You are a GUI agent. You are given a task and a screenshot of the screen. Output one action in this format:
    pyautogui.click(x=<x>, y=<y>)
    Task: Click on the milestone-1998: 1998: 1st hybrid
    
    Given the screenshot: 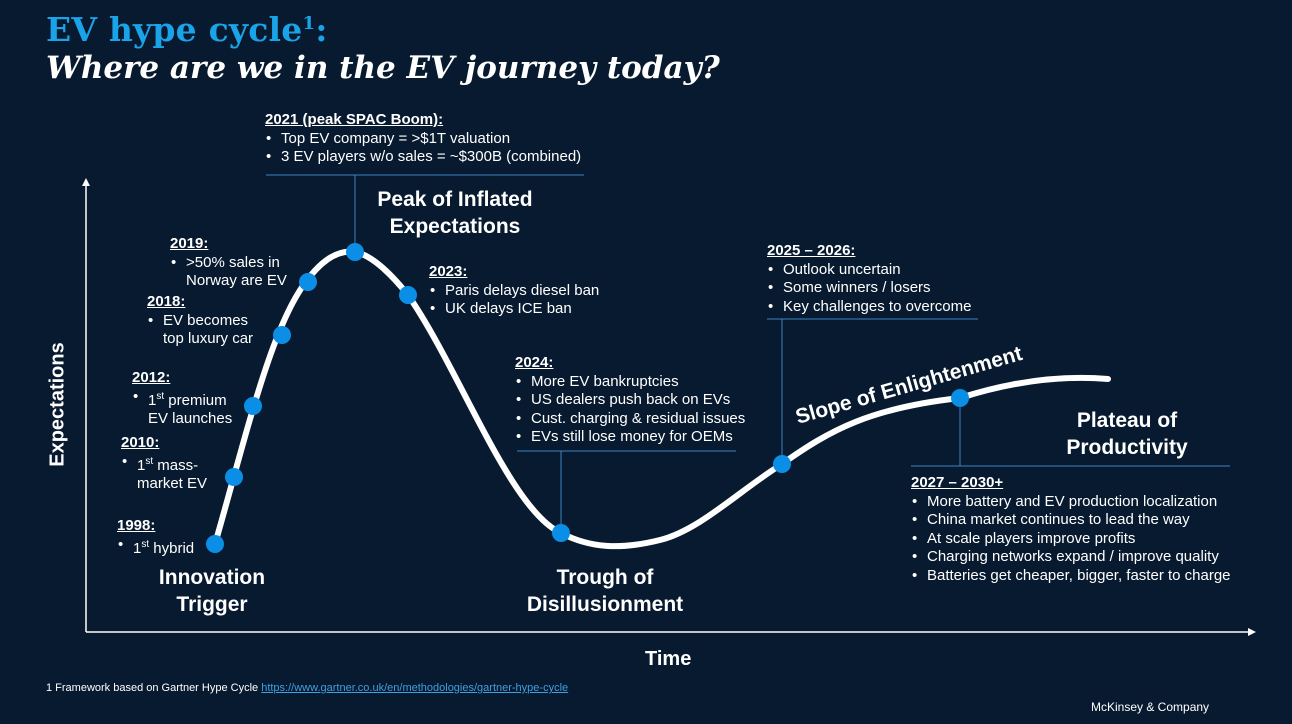 What is the action you would take?
    pyautogui.click(x=155, y=537)
    